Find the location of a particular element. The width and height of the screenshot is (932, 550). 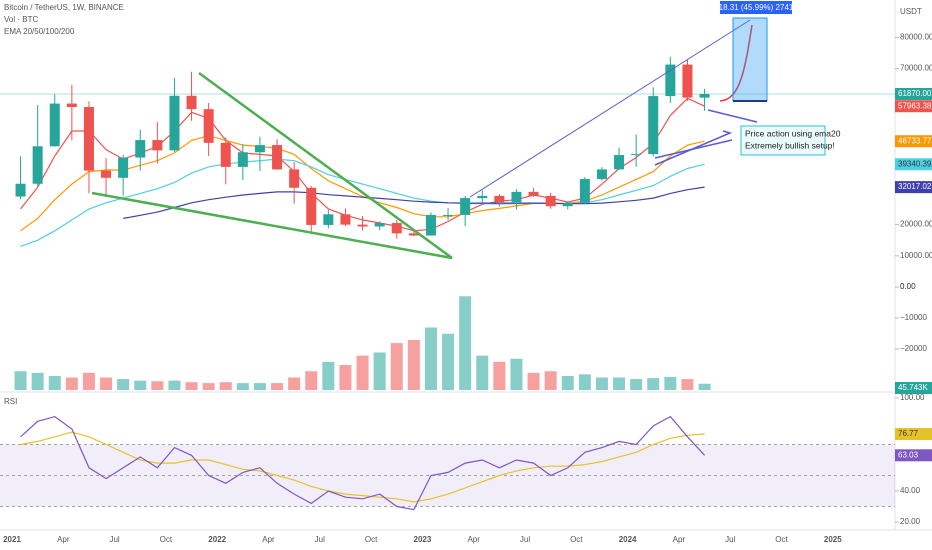

price-label: 39340.39 is located at coordinates (915, 163).